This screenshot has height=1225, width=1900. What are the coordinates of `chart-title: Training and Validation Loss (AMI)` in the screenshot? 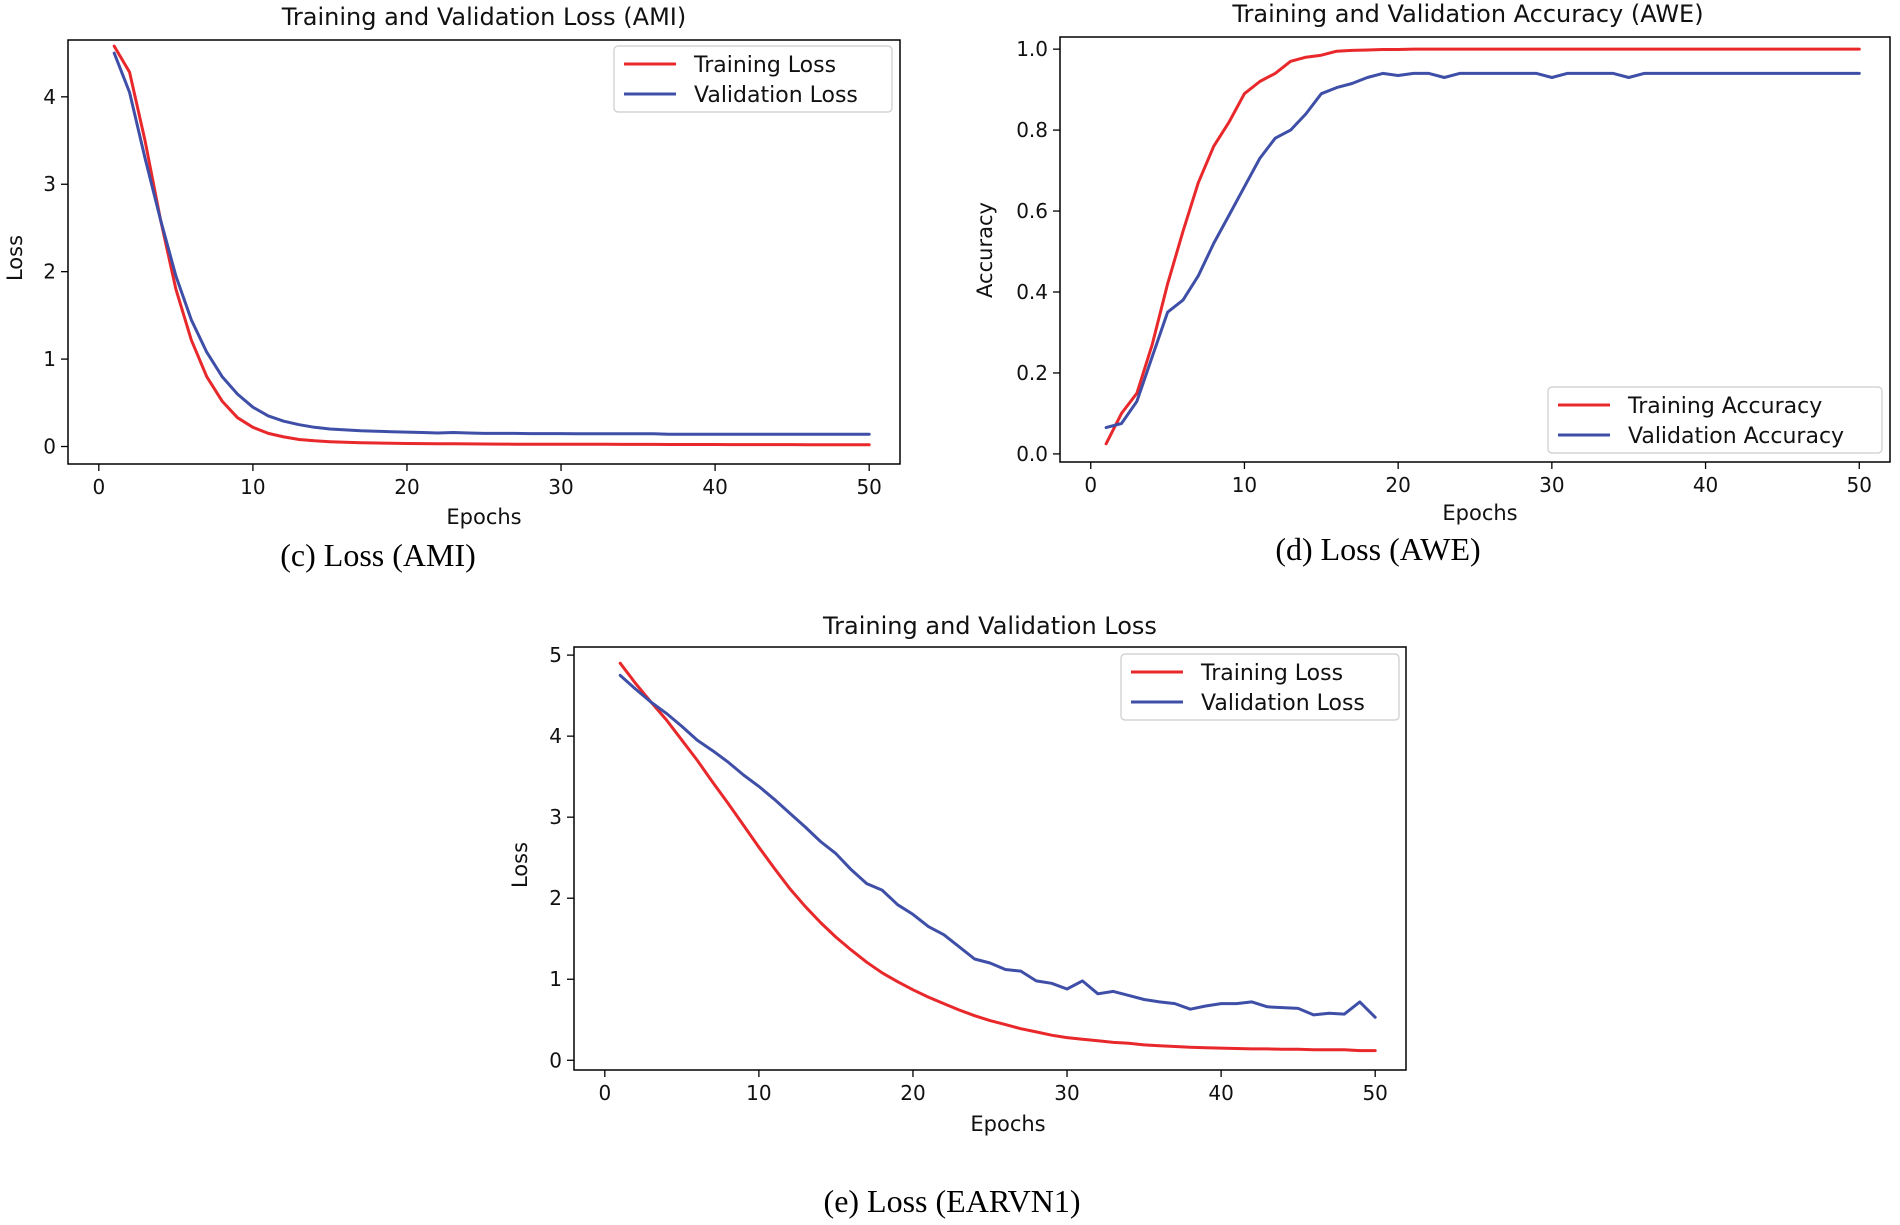 It's located at (483, 17).